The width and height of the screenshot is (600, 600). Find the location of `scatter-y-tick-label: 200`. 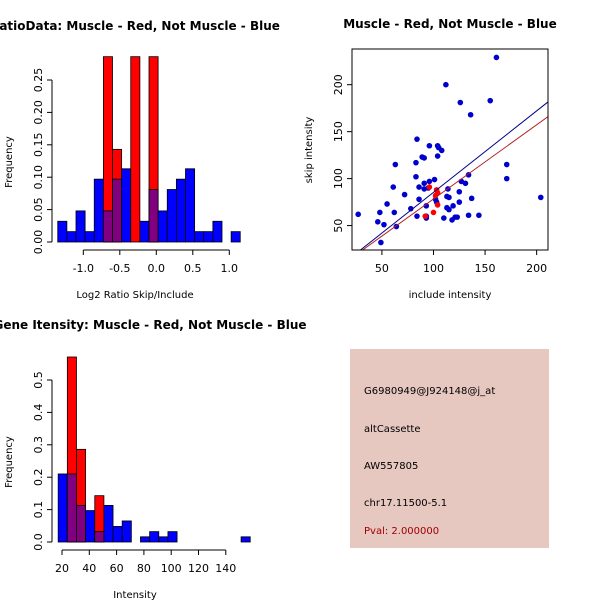

scatter-y-tick-label: 200 is located at coordinates (338, 84).